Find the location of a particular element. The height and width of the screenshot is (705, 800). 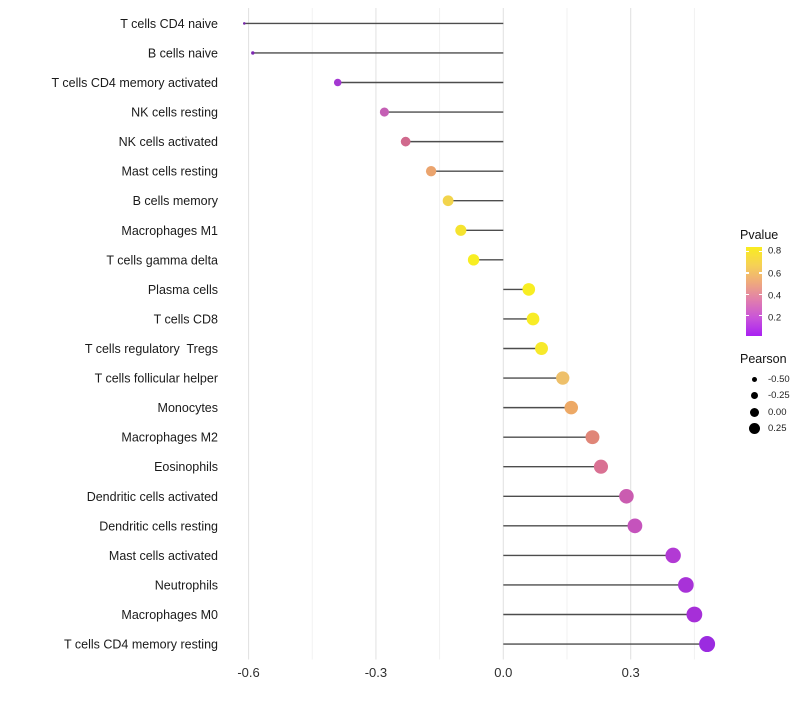

y-axis-label: T cells CD4 naive is located at coordinates (169, 24).